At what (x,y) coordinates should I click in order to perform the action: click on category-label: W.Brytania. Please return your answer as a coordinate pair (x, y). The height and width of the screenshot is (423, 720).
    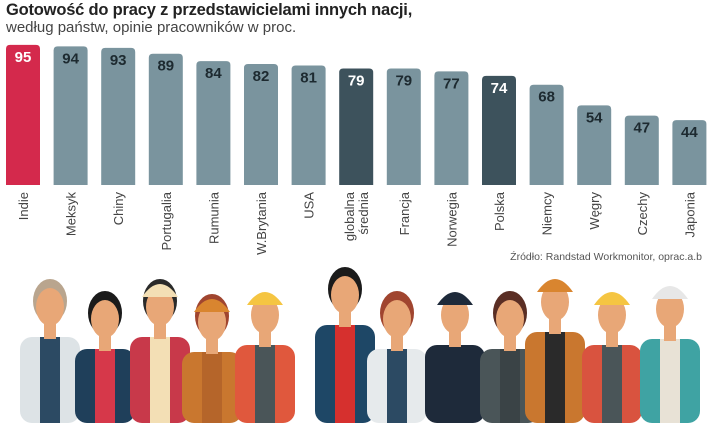
    Looking at the image, I should click on (261, 223).